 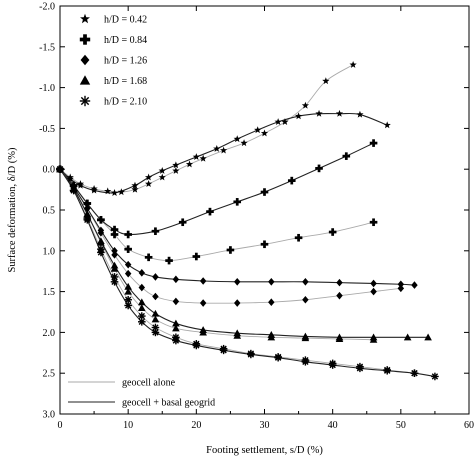 What do you see at coordinates (85, 39) in the screenshot?
I see `legend-marker-plus` at bounding box center [85, 39].